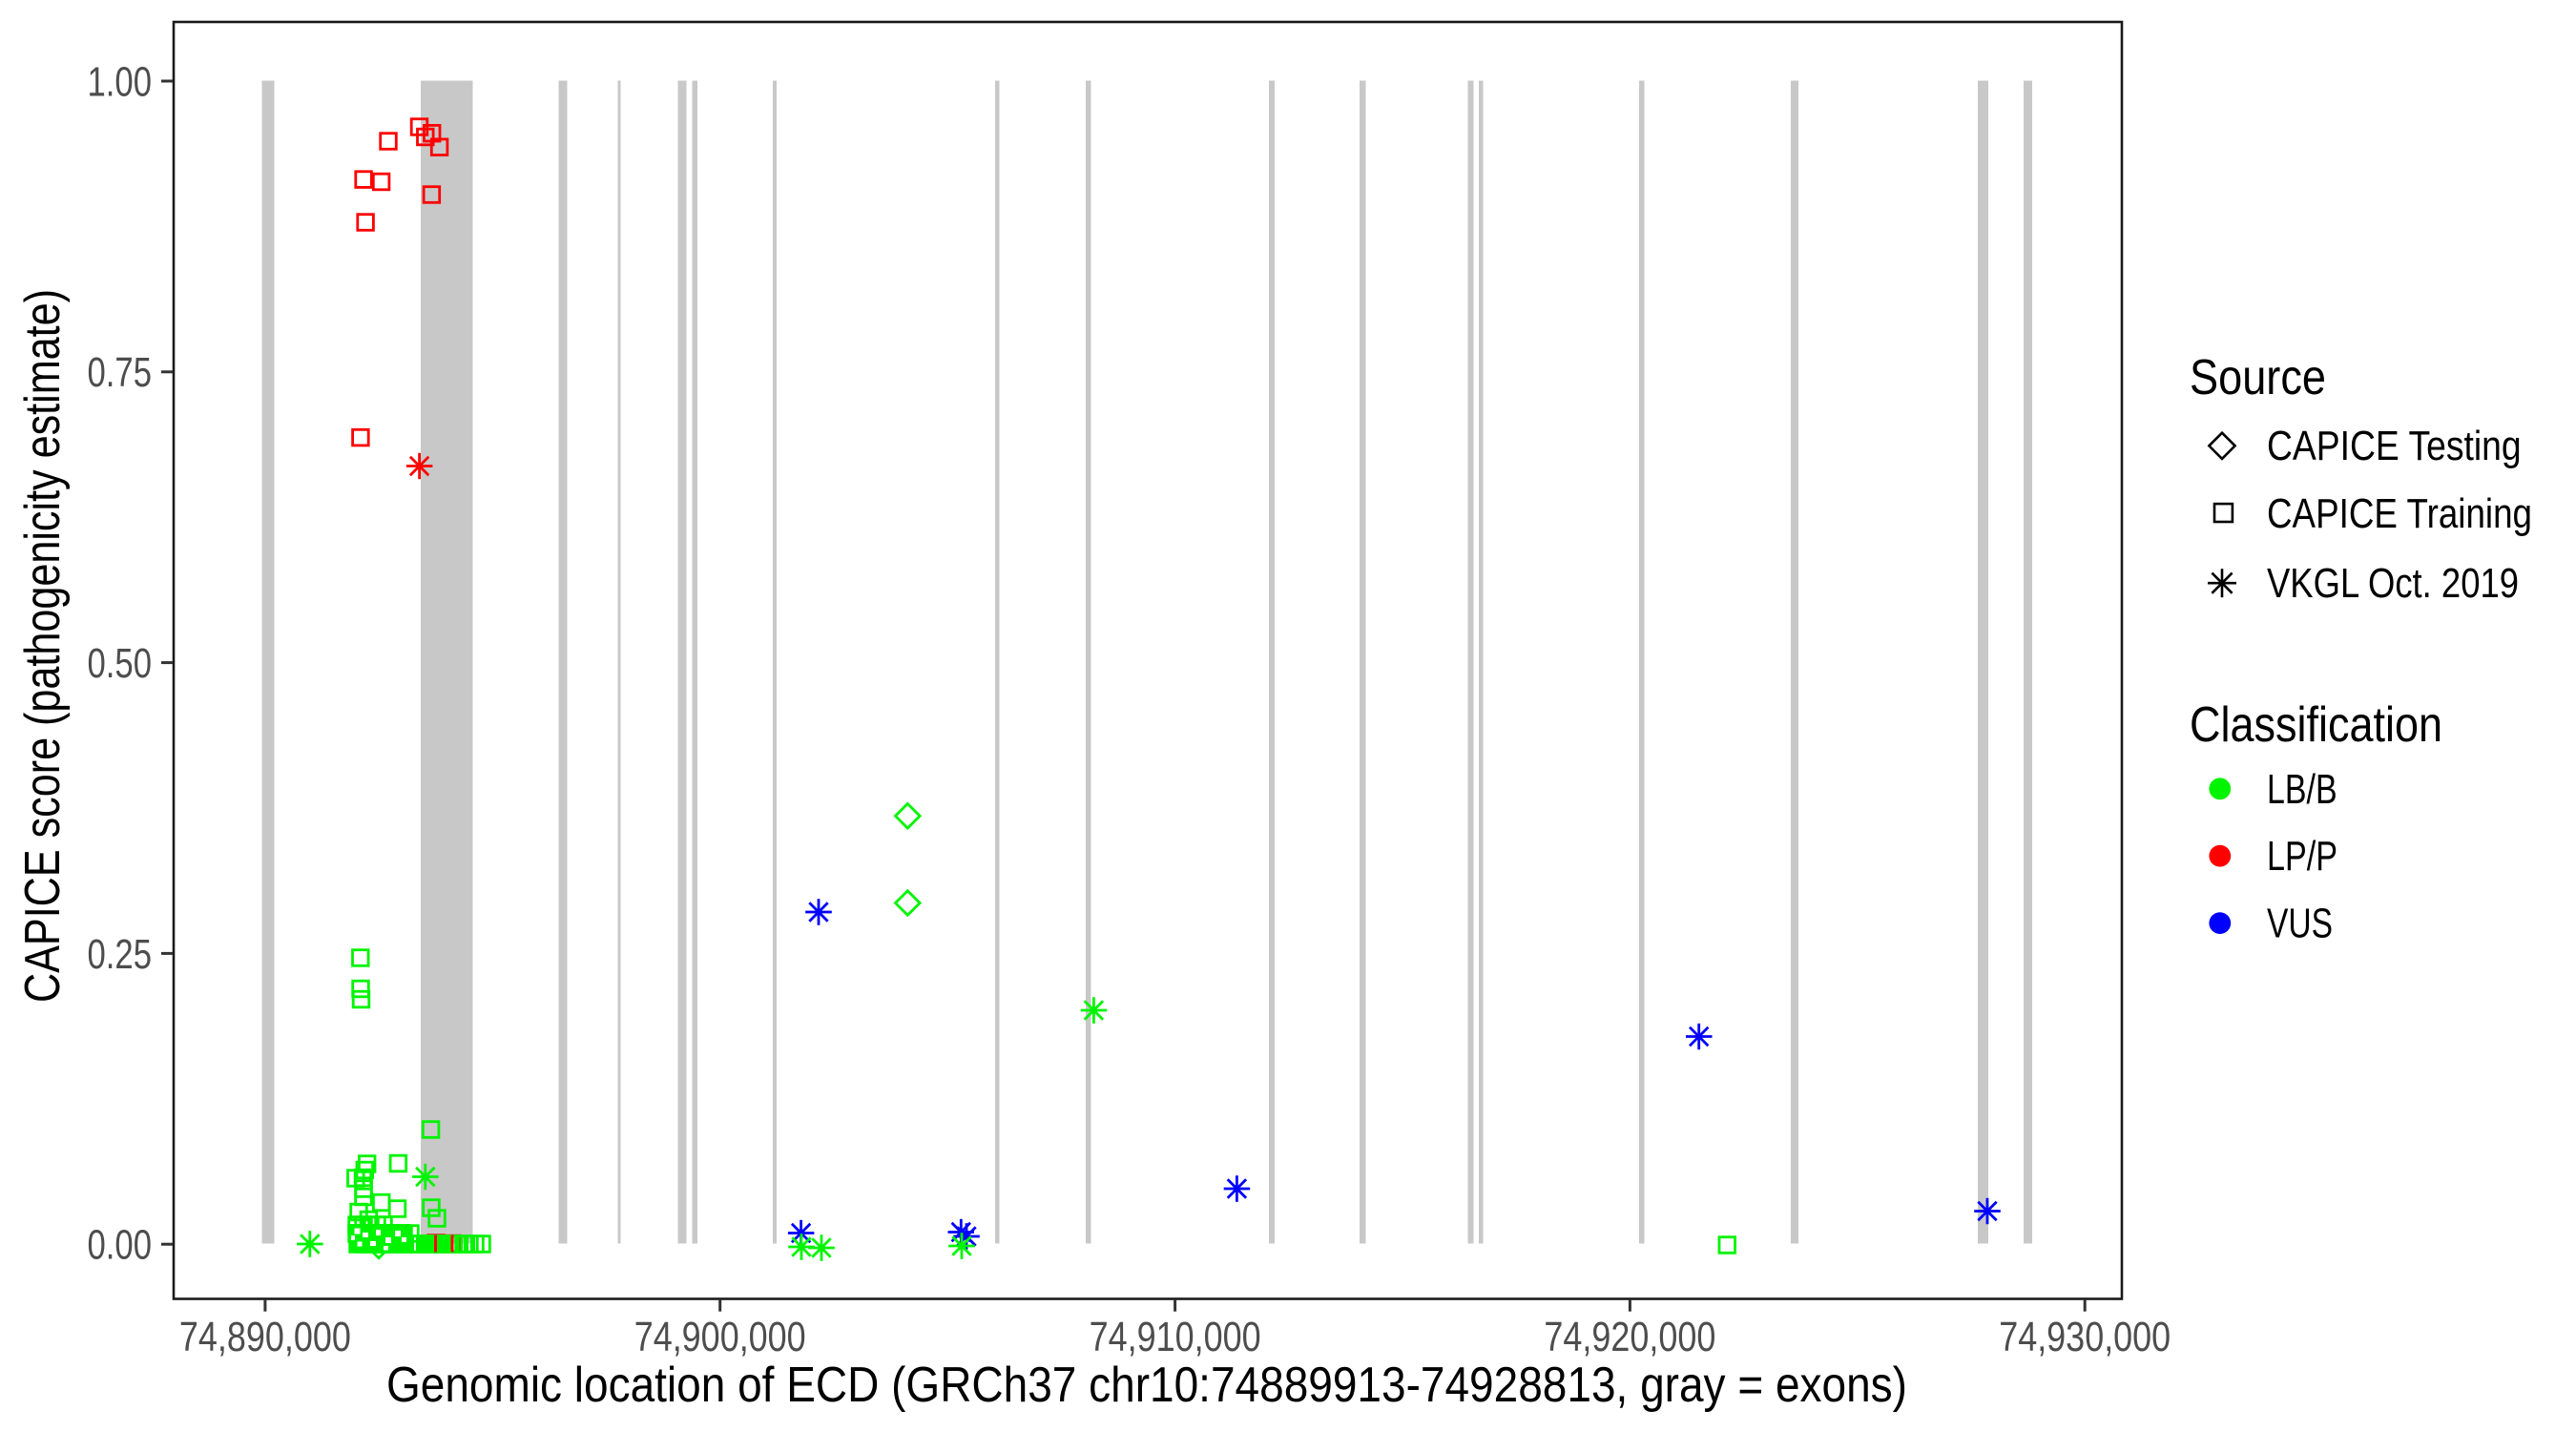 This screenshot has height=1431, width=2576. What do you see at coordinates (120, 372) in the screenshot?
I see `svg-text: 0.75` at bounding box center [120, 372].